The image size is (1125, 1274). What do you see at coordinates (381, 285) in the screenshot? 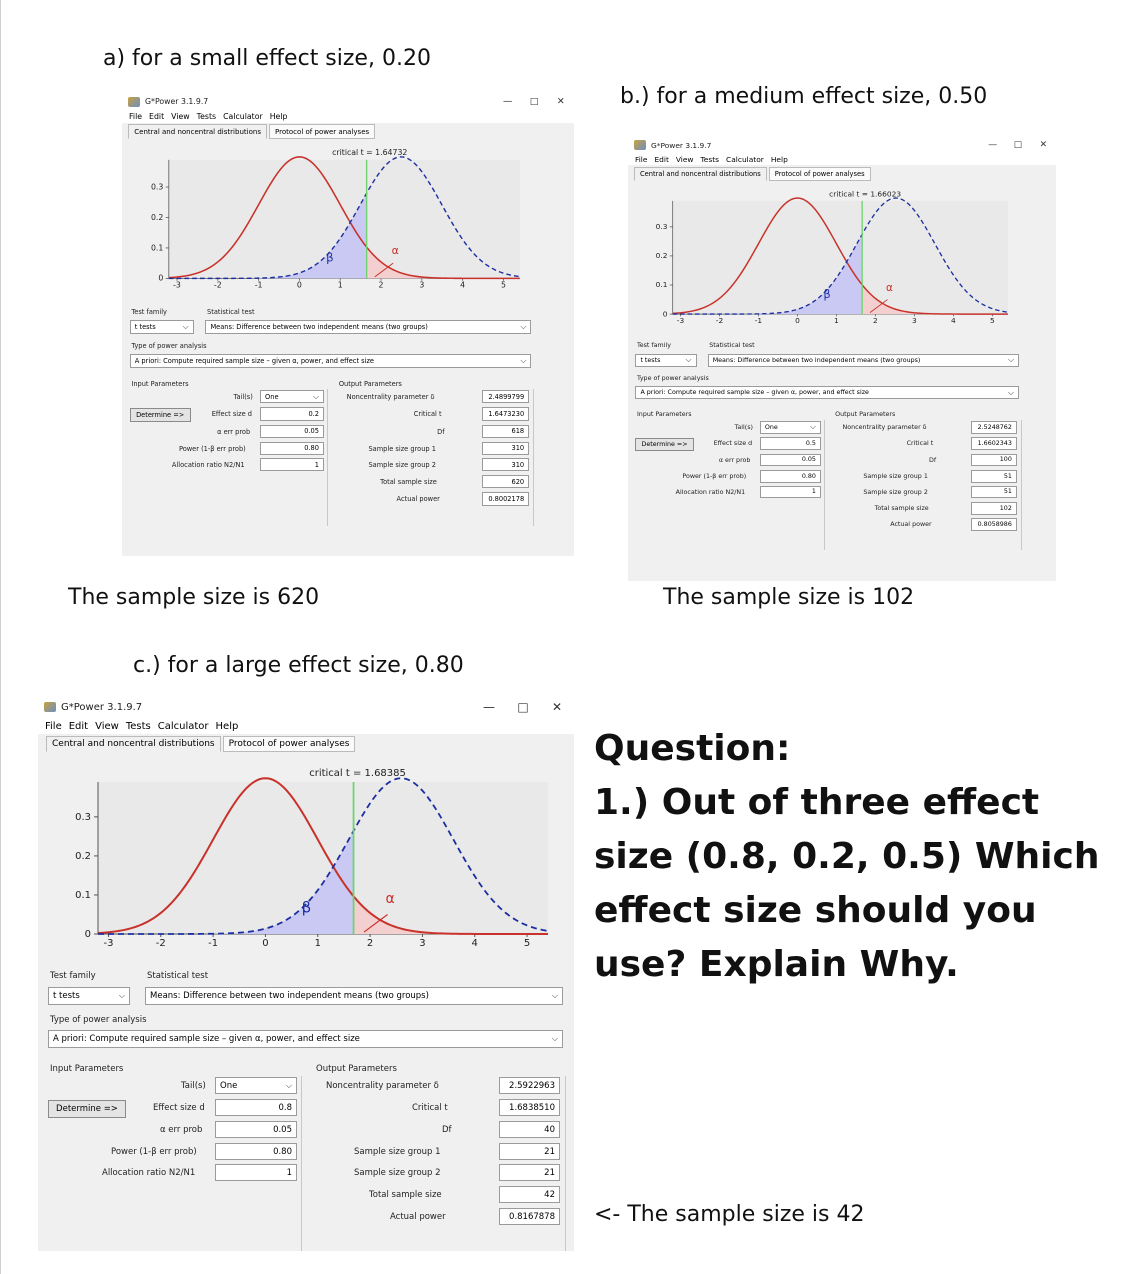
I see `x-tick-label: 2` at bounding box center [381, 285].